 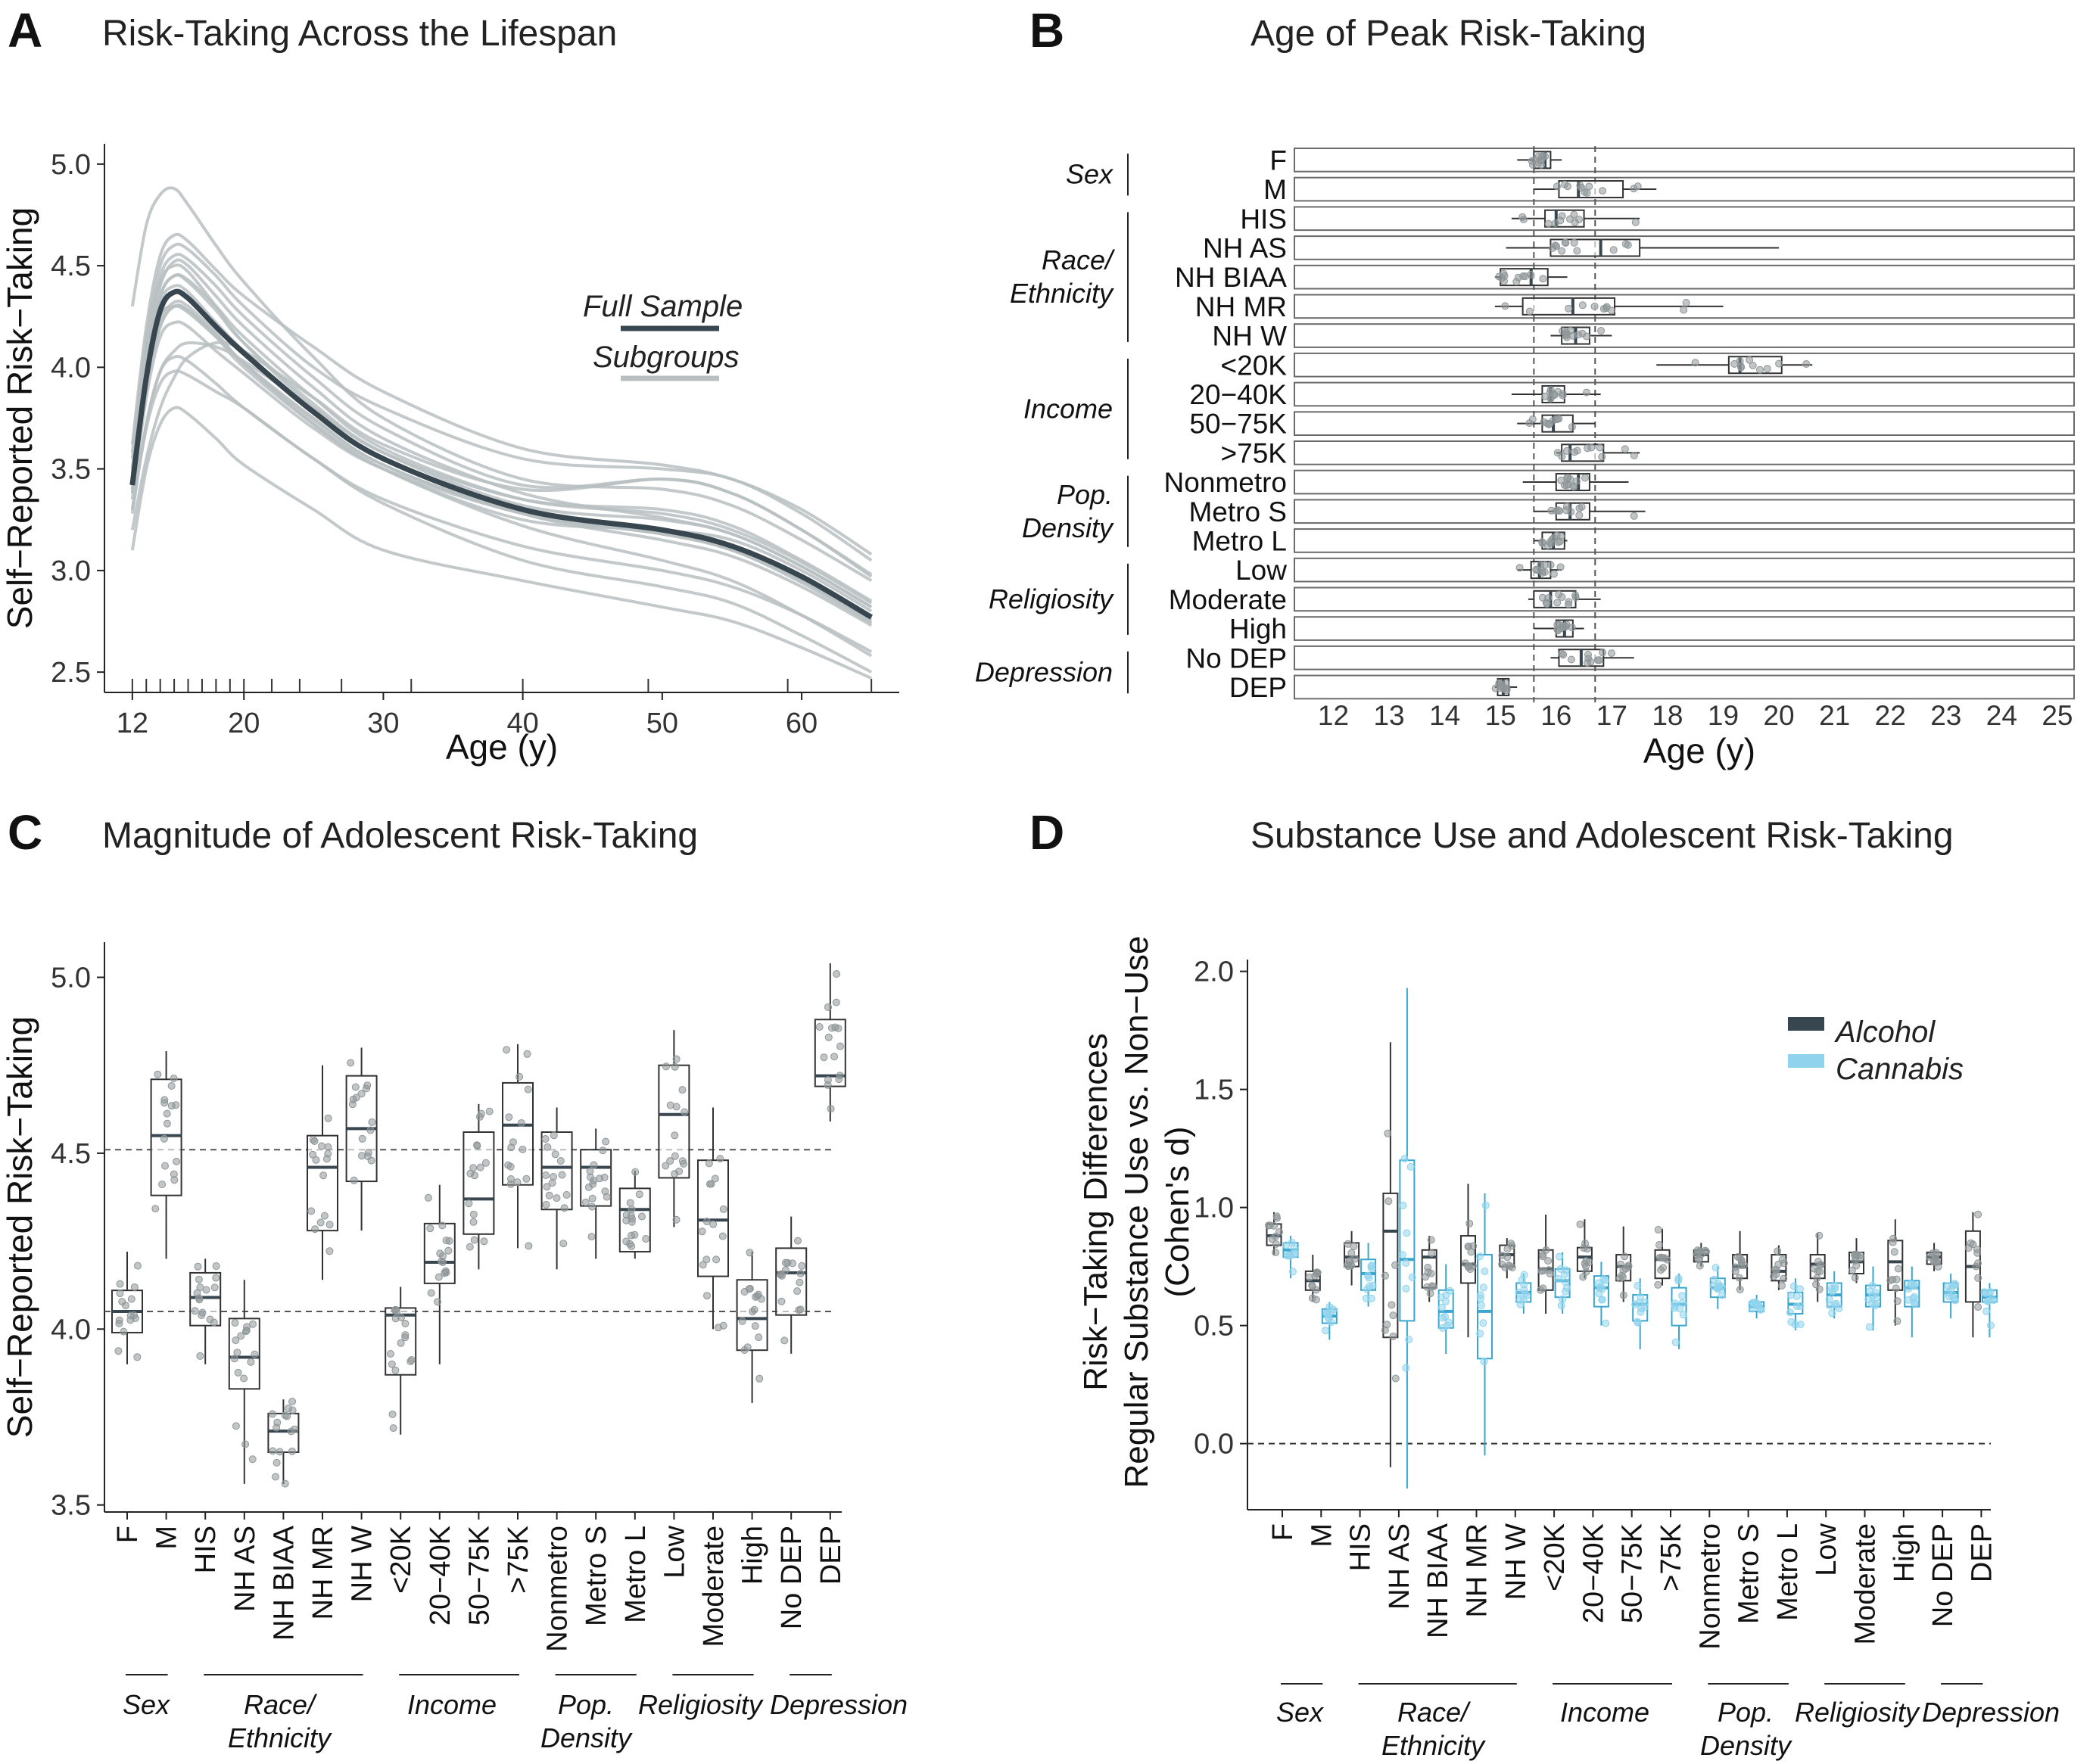 What do you see at coordinates (1361, 1547) in the screenshot?
I see `panel-d-category-label: HIS` at bounding box center [1361, 1547].